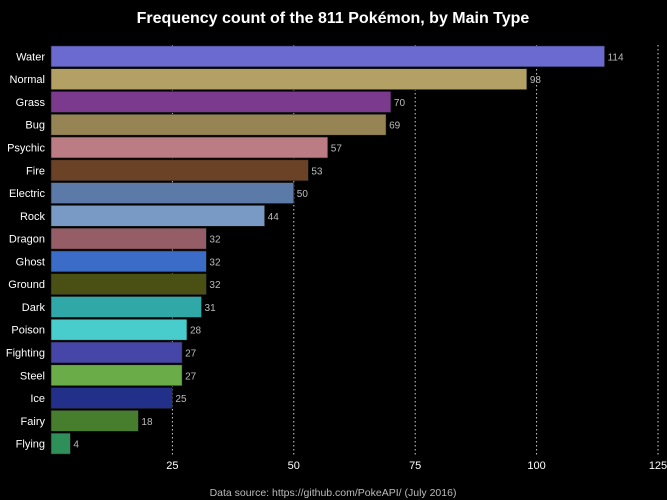 The width and height of the screenshot is (667, 500). I want to click on category-label-poison: Poison, so click(28, 331).